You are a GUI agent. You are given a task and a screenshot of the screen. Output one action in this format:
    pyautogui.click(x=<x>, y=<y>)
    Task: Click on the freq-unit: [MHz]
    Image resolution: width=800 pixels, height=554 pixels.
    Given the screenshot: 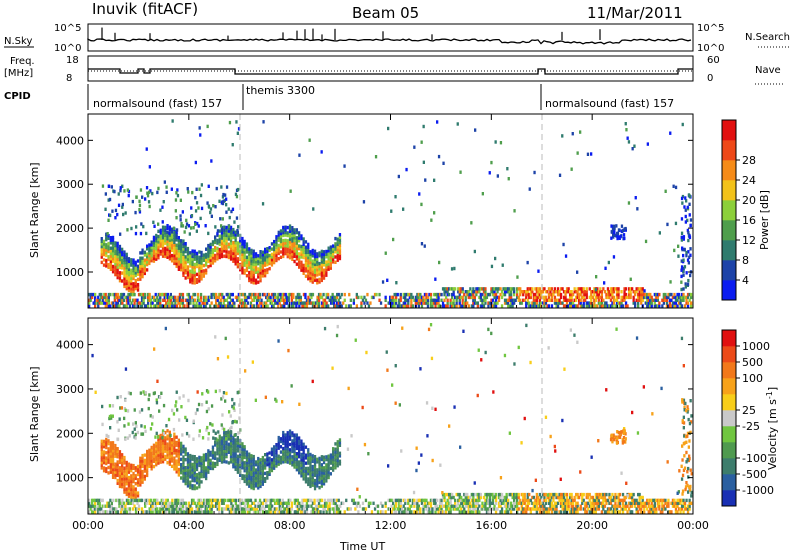 What is the action you would take?
    pyautogui.click(x=18, y=73)
    